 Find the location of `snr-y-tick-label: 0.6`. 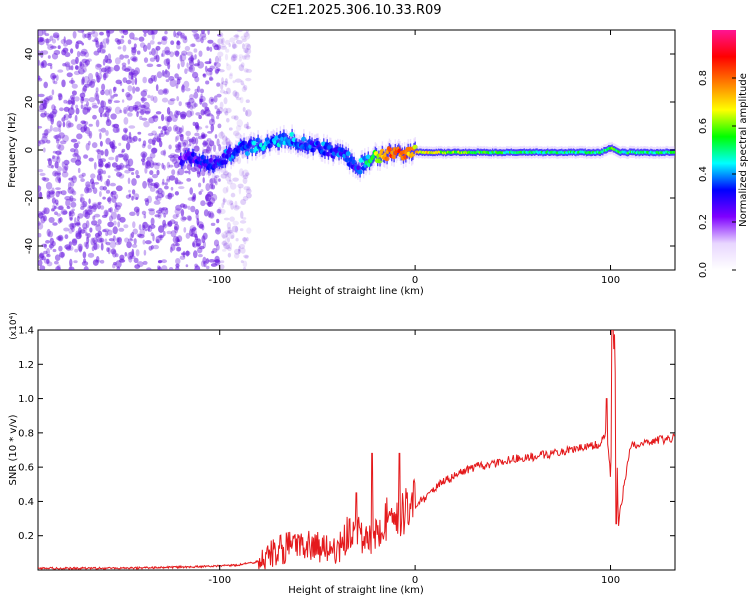

snr-y-tick-label: 0.6 is located at coordinates (26, 468).